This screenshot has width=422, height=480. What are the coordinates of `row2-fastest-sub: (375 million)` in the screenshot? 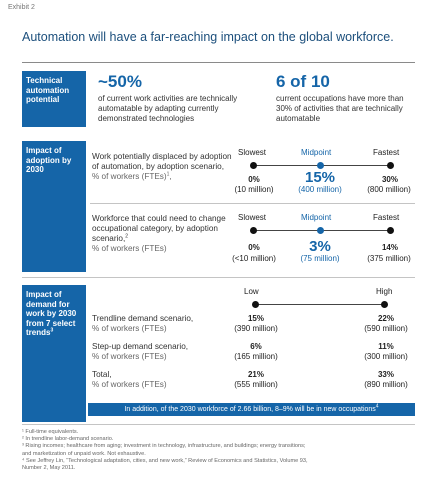 It's located at (389, 258).